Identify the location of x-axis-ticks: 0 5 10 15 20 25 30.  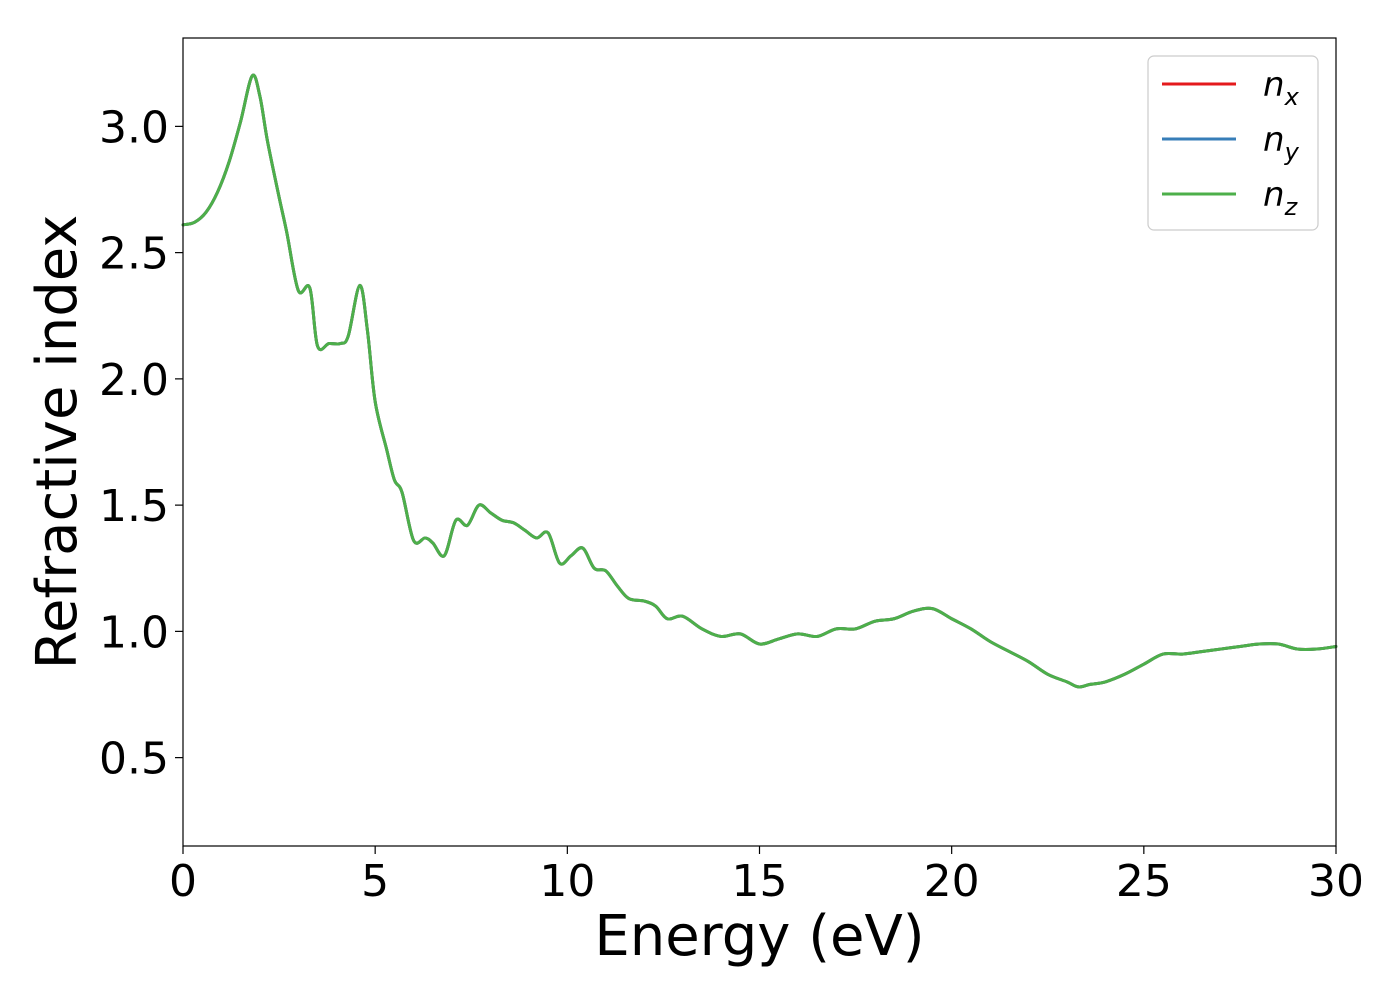
(766, 876).